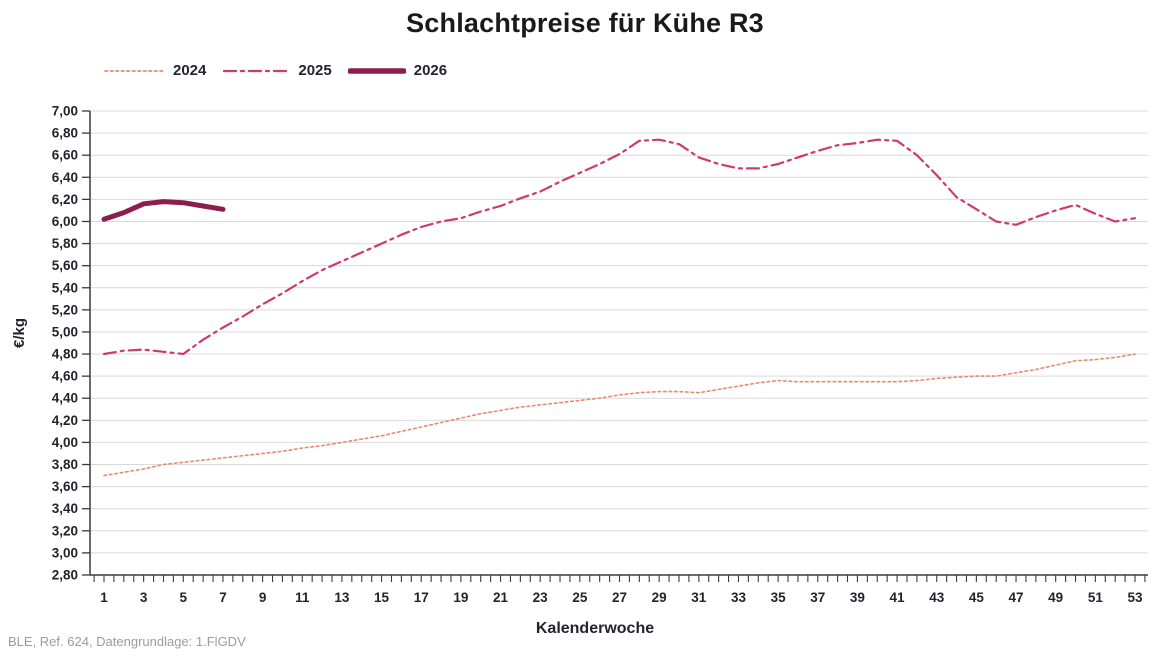 Image resolution: width=1170 pixels, height=658 pixels. I want to click on svg-text: 7,00, so click(65, 111).